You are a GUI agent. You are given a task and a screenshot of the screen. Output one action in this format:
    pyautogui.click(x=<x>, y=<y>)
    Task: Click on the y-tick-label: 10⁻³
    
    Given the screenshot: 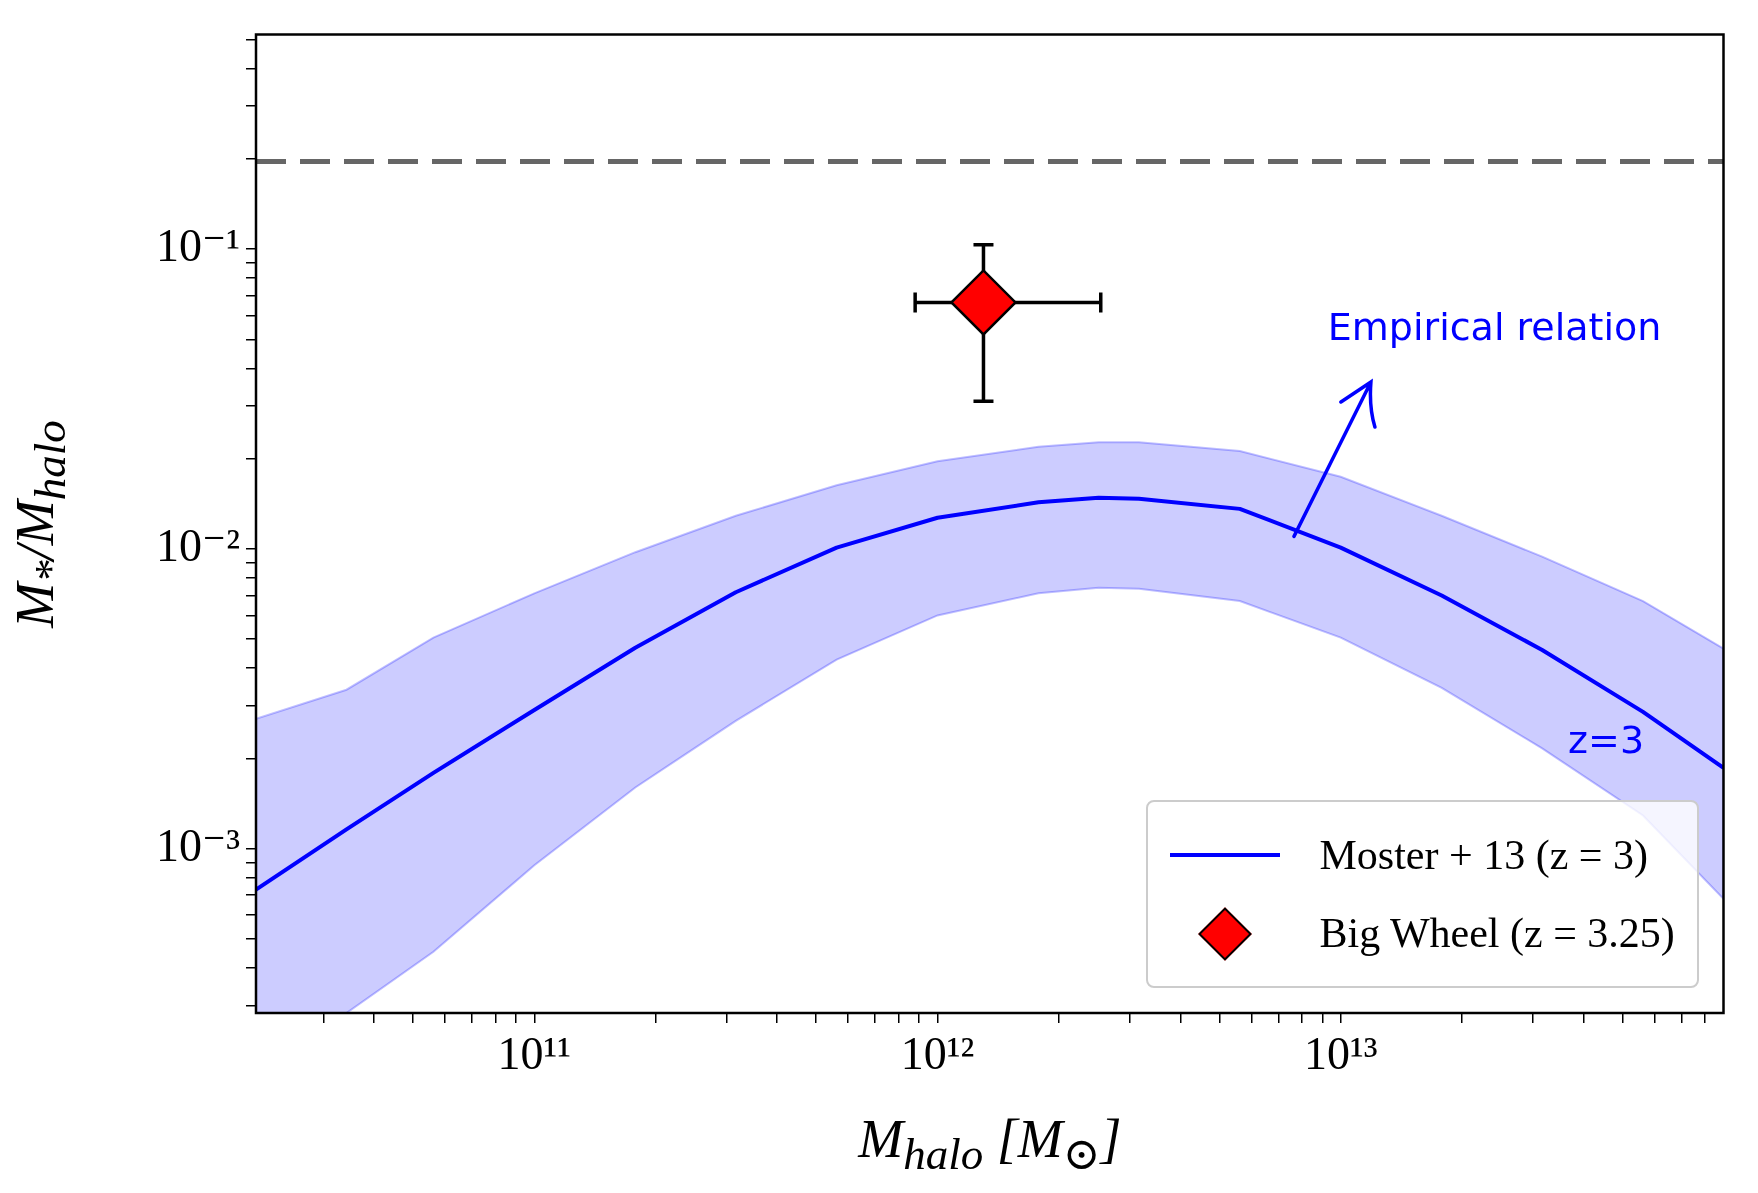 What is the action you would take?
    pyautogui.click(x=197, y=845)
    